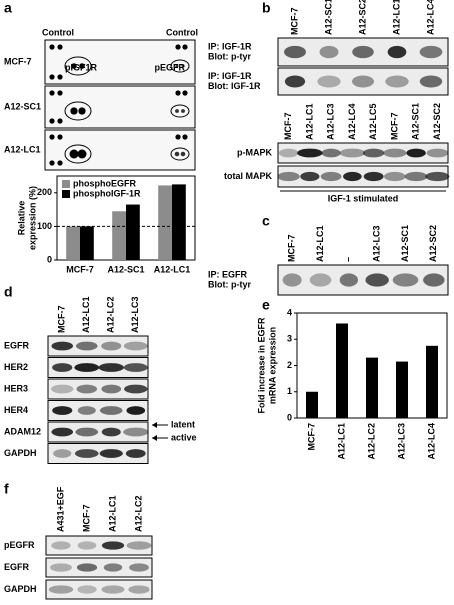 This screenshot has width=454, height=605. I want to click on panel-letter: c, so click(266, 221).